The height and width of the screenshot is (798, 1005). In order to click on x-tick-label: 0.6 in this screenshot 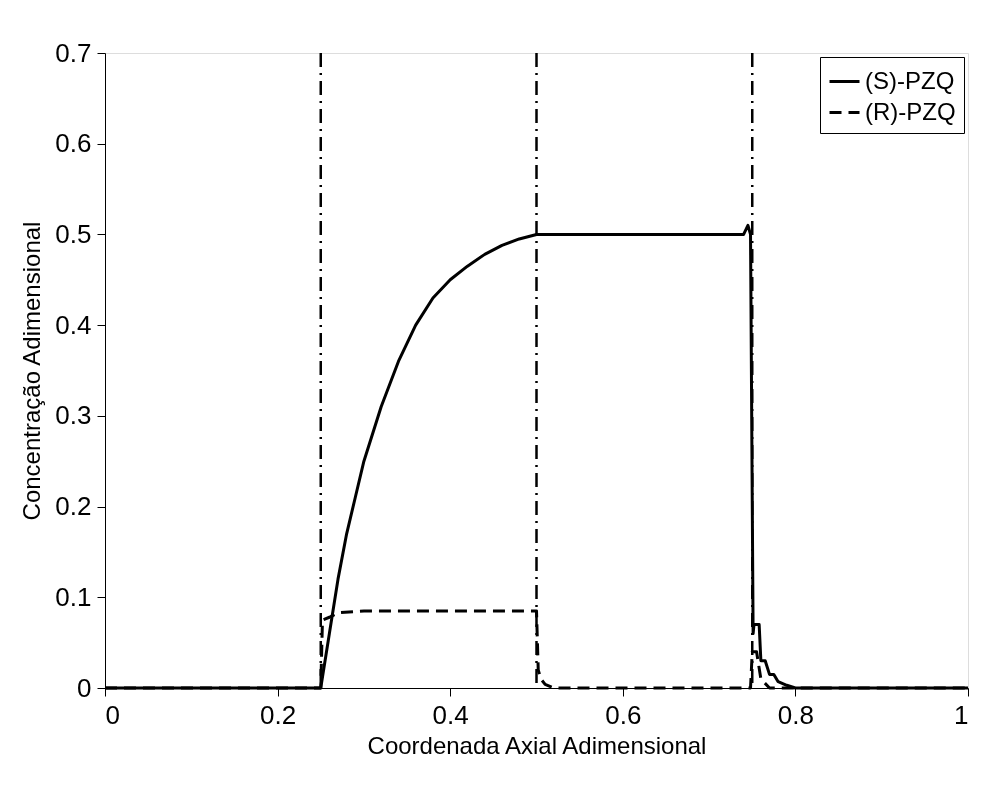, I will do `click(623, 714)`.